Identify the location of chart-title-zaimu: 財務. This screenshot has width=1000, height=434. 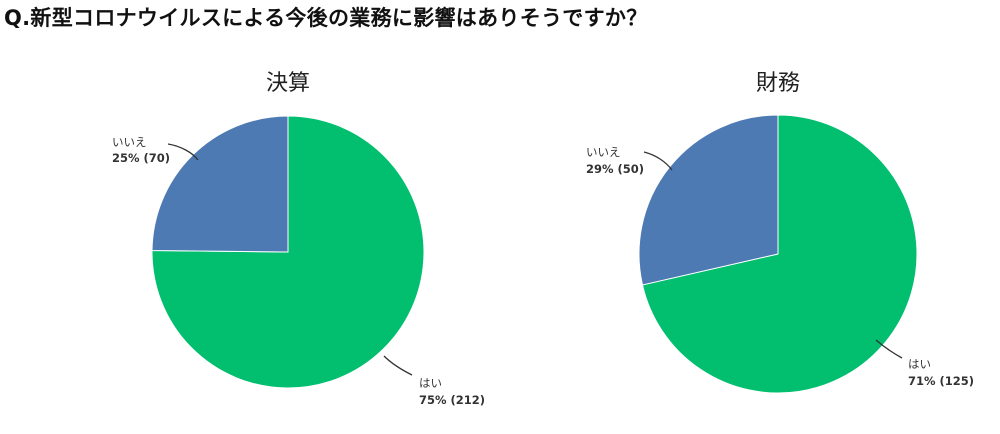
(778, 83).